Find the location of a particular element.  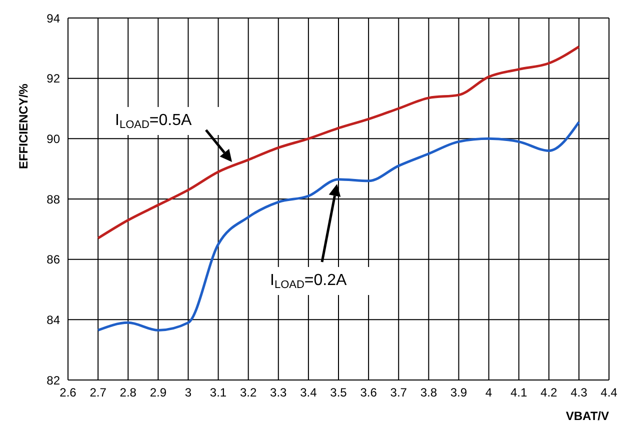

x-tick-label: 3.2 is located at coordinates (248, 393).